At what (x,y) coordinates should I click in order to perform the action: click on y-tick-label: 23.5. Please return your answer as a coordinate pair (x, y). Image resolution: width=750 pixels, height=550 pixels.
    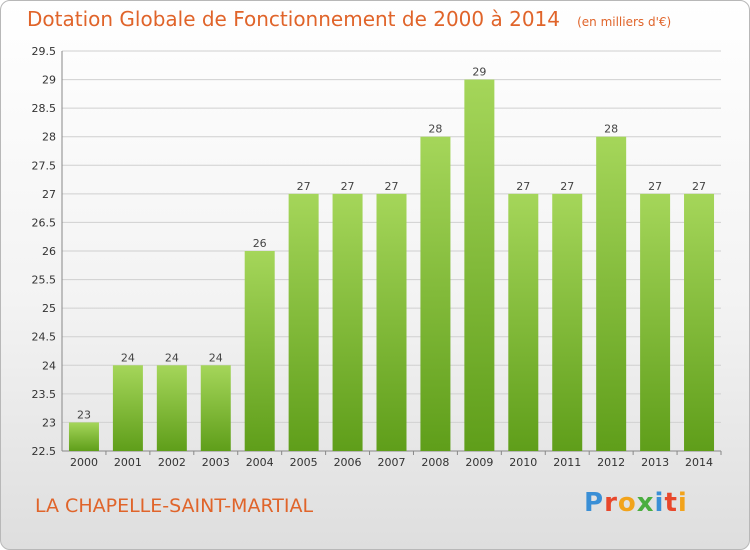
    Looking at the image, I should click on (44, 394).